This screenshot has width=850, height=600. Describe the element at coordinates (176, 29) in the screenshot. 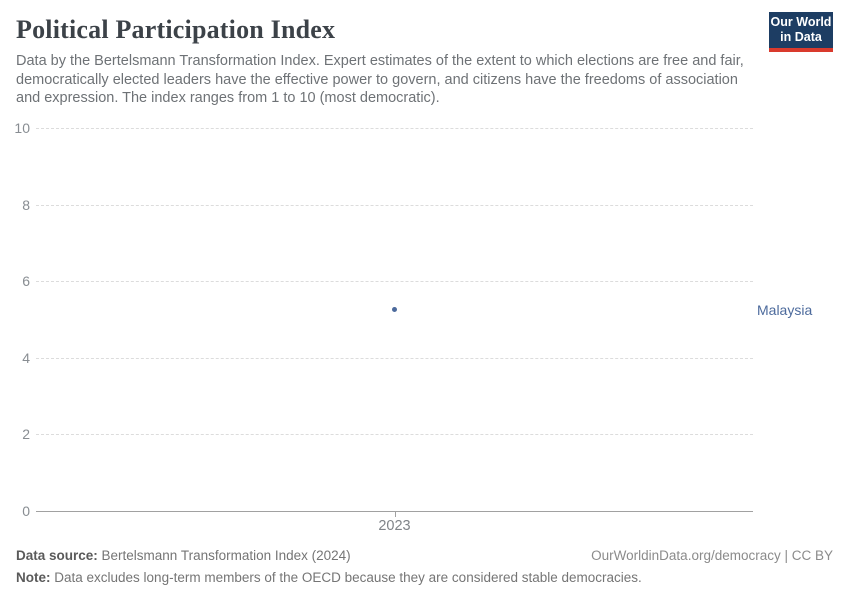

I see `page-title: Political Participation Index` at that location.